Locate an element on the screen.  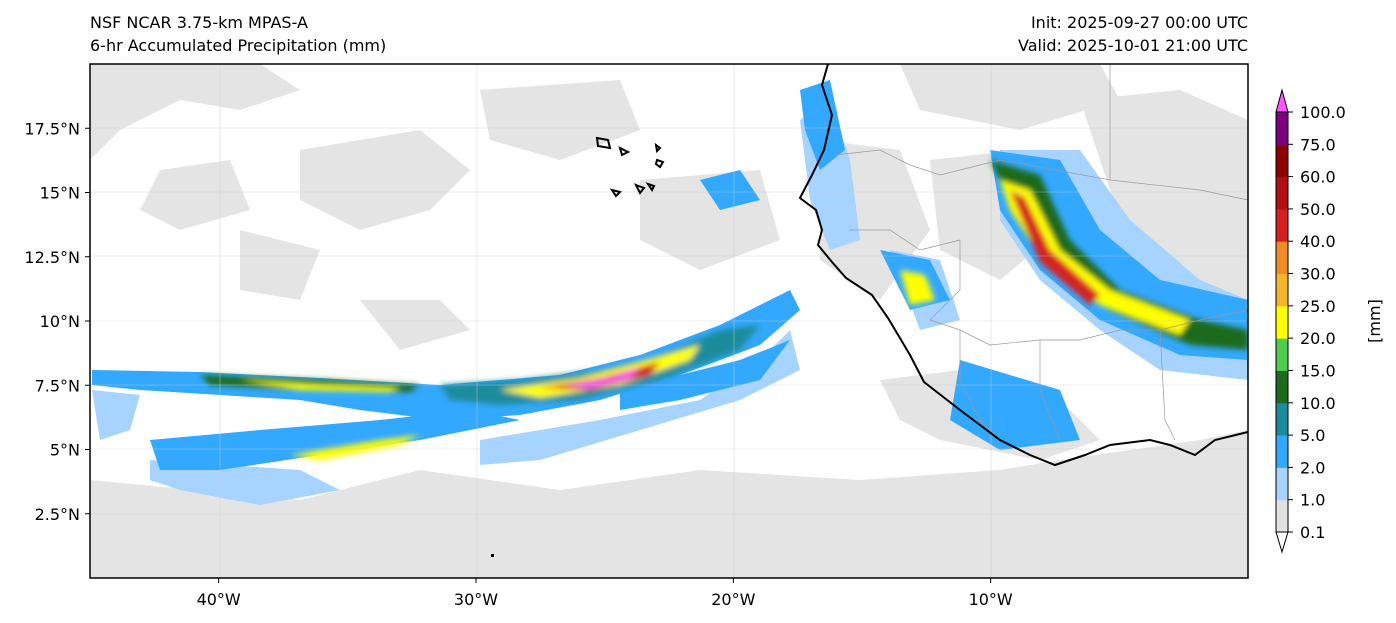
colorbar-tick-label: 0.1 is located at coordinates (1312, 532).